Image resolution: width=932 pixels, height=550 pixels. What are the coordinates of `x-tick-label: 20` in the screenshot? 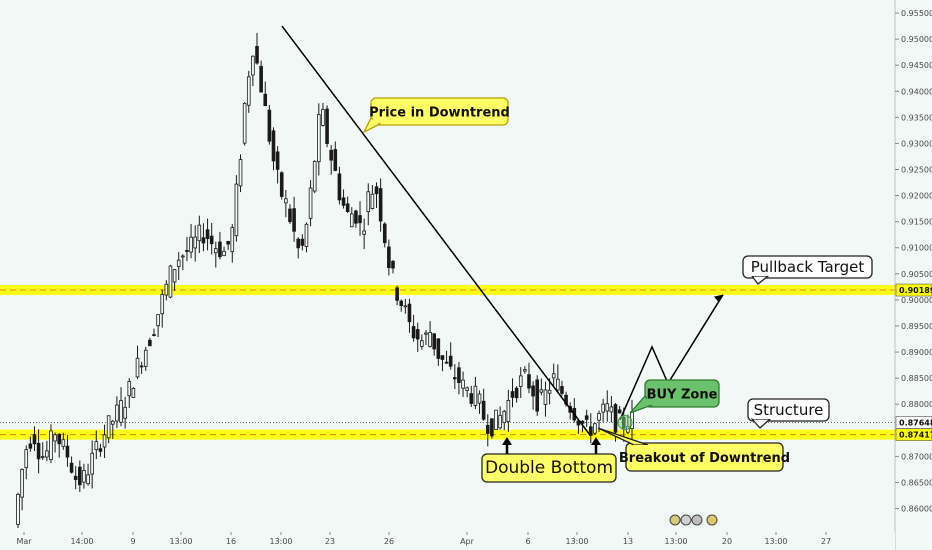 It's located at (727, 541).